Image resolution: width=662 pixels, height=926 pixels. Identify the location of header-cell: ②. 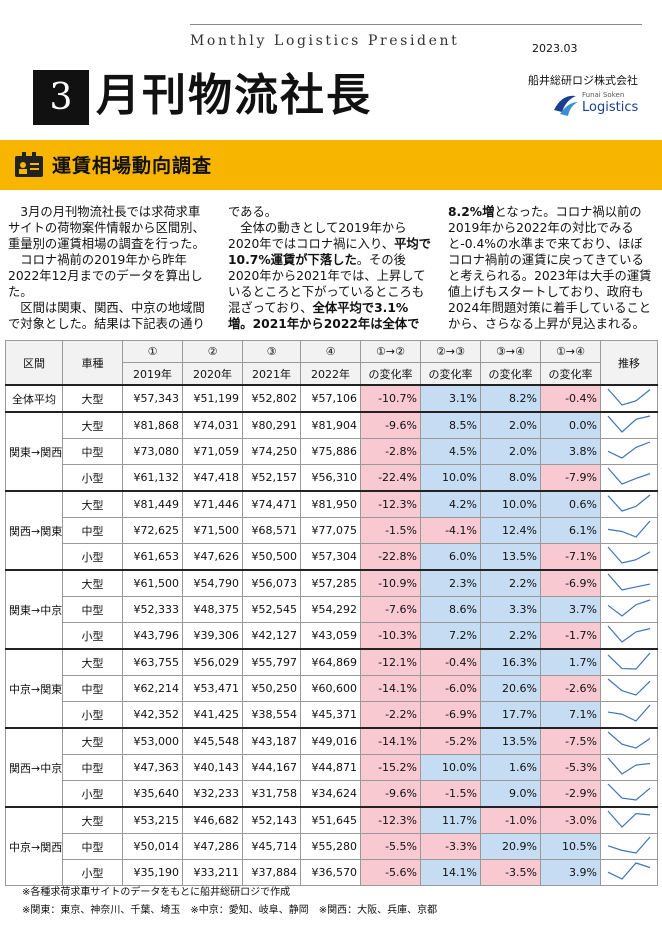
(212, 351).